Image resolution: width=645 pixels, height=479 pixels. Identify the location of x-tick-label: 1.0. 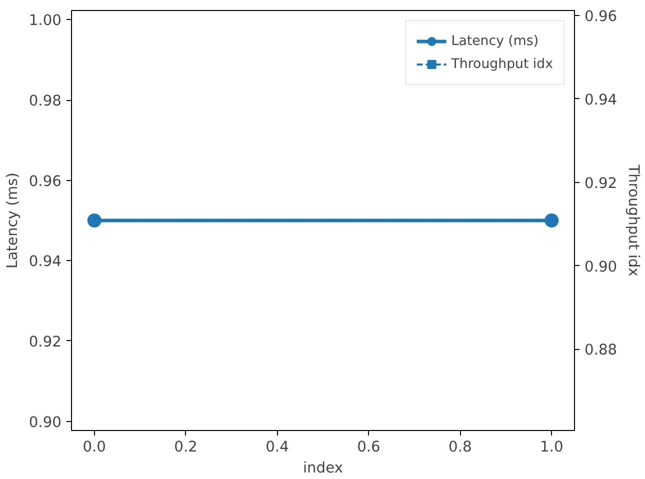
(552, 447).